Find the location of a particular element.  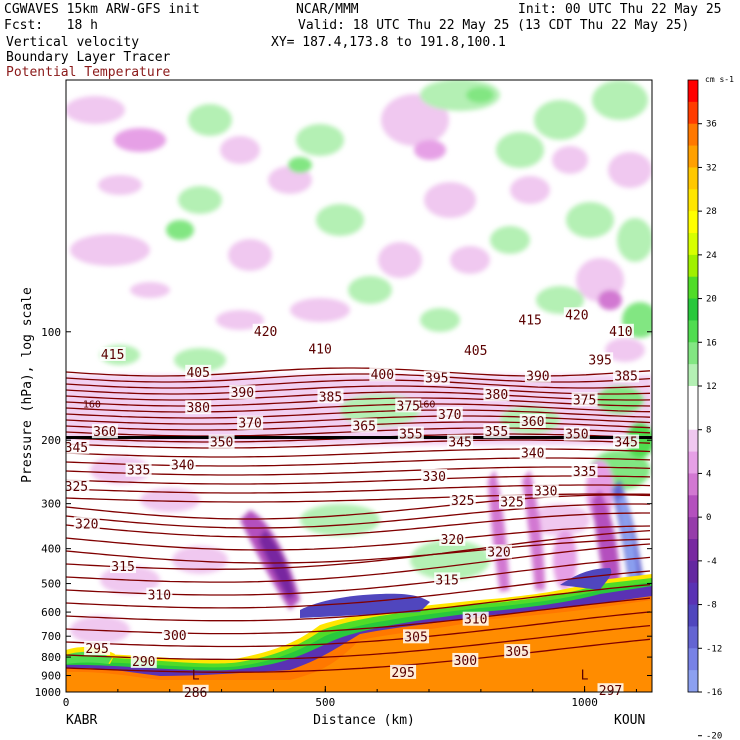

model-title: CGWAVES 15km ARW-GFS init is located at coordinates (102, 9).